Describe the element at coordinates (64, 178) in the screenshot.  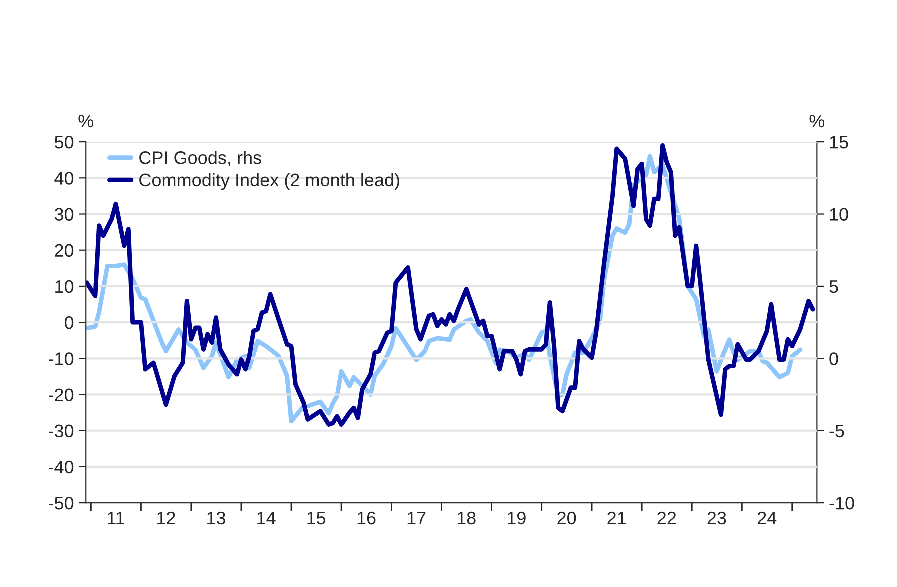
I see `y-tick-label: 40` at that location.